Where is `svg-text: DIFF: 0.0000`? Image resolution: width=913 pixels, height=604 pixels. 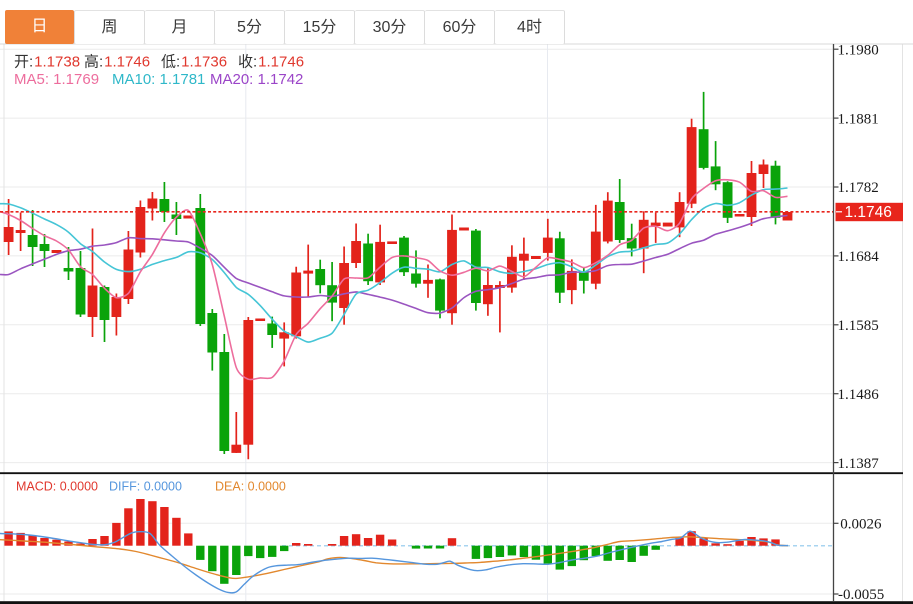
svg-text: DIFF: 0.0000 is located at coordinates (145, 487).